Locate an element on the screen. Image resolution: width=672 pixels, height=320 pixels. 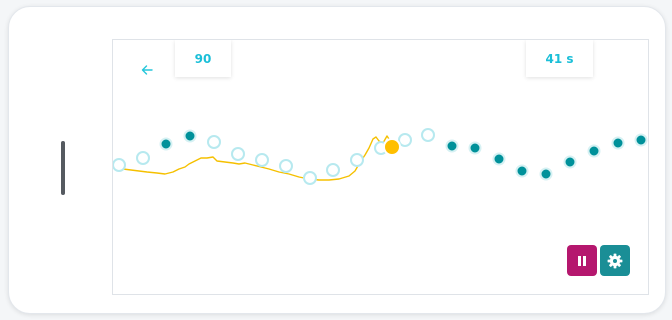
back-button is located at coordinates (147, 70).